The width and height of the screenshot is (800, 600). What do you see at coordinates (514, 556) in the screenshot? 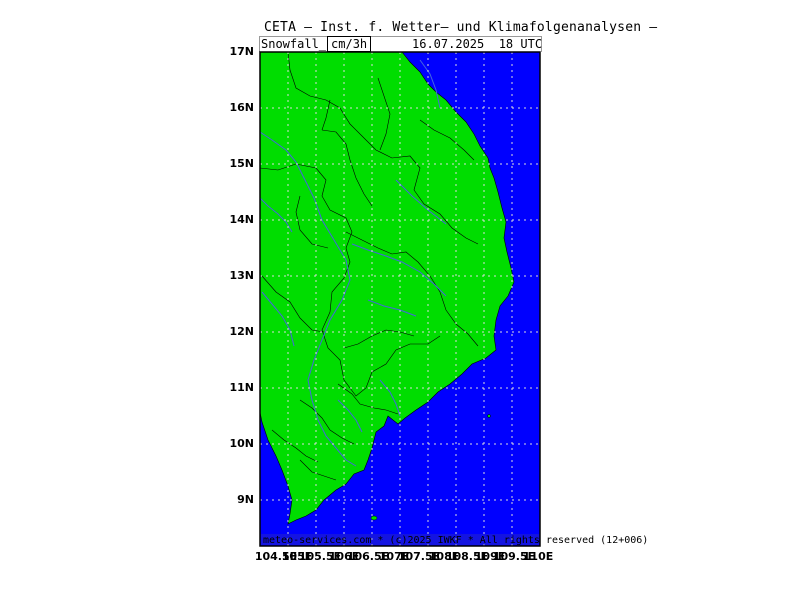
I see `lon-label: 109.5E` at bounding box center [514, 556].